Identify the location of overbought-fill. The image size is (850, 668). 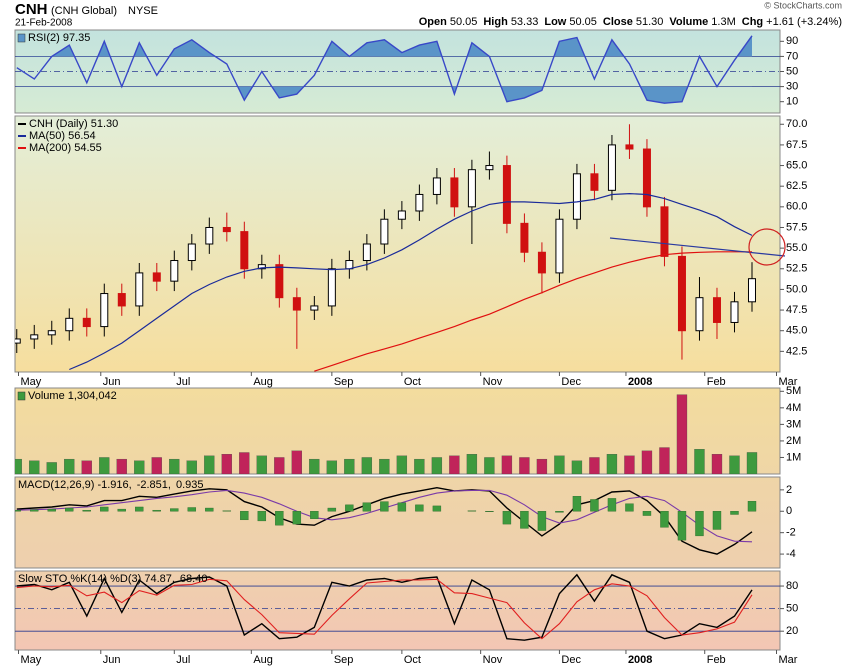
(401, 46).